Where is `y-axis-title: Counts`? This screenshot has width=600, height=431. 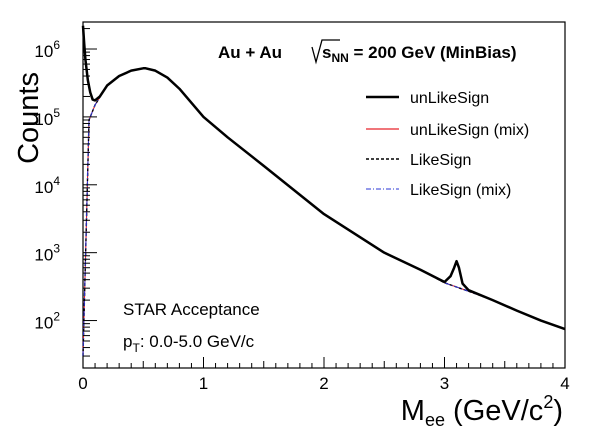
y-axis-title: Counts is located at coordinates (29, 118).